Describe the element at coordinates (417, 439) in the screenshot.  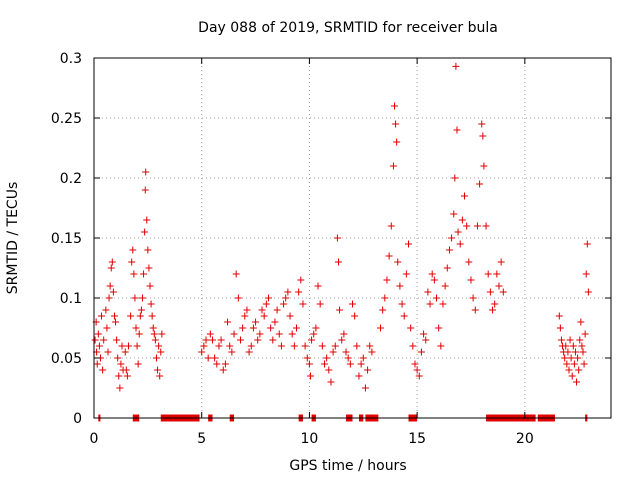
I see `x-tick-label: 15` at that location.